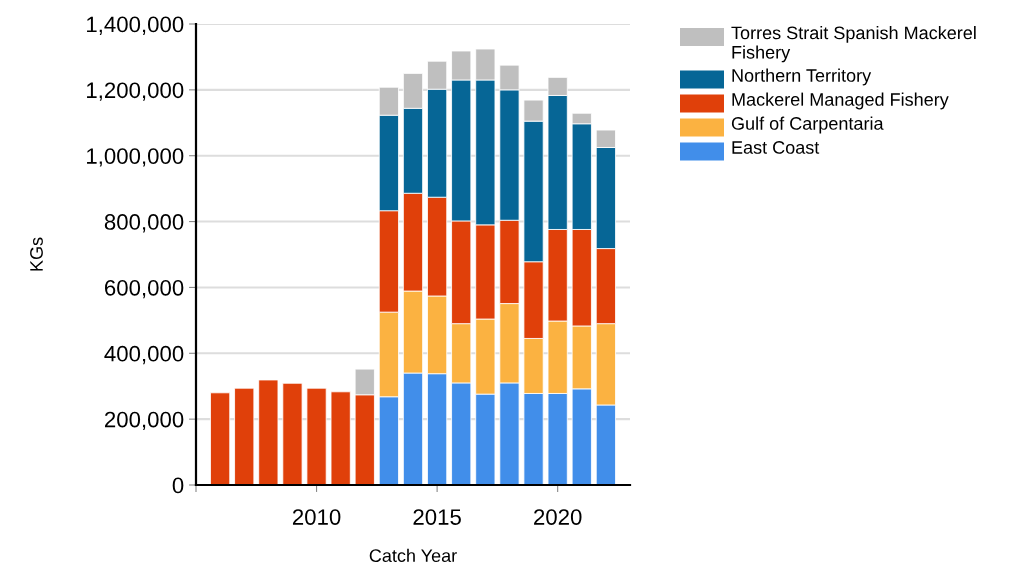 This screenshot has width=1017, height=567. I want to click on legend-label: Gulf of Carpentaria, so click(807, 125).